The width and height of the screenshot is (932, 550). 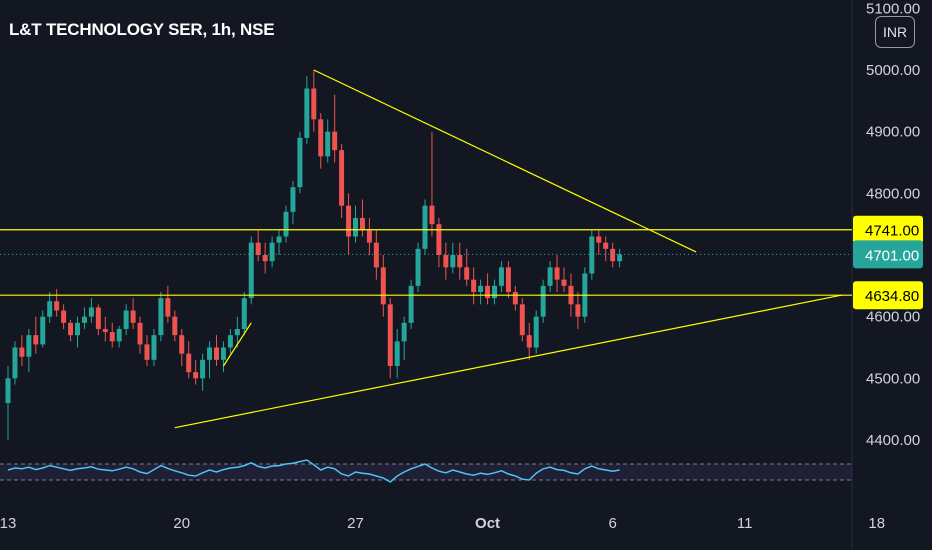 I want to click on price-tag-last, so click(x=888, y=254).